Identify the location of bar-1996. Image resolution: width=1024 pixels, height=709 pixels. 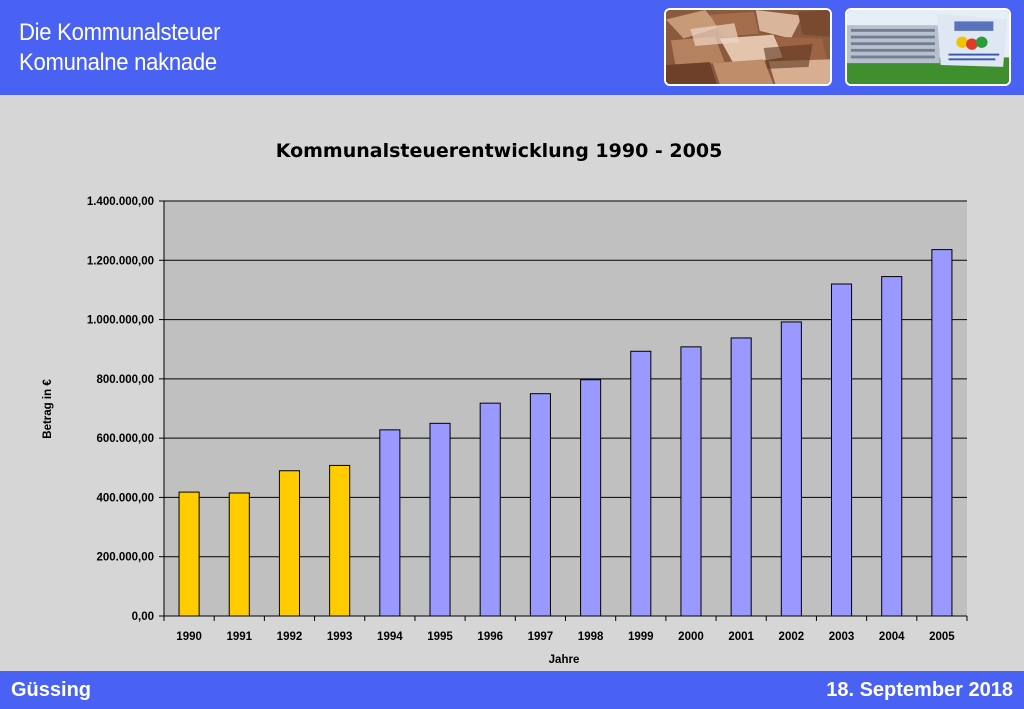
(490, 509).